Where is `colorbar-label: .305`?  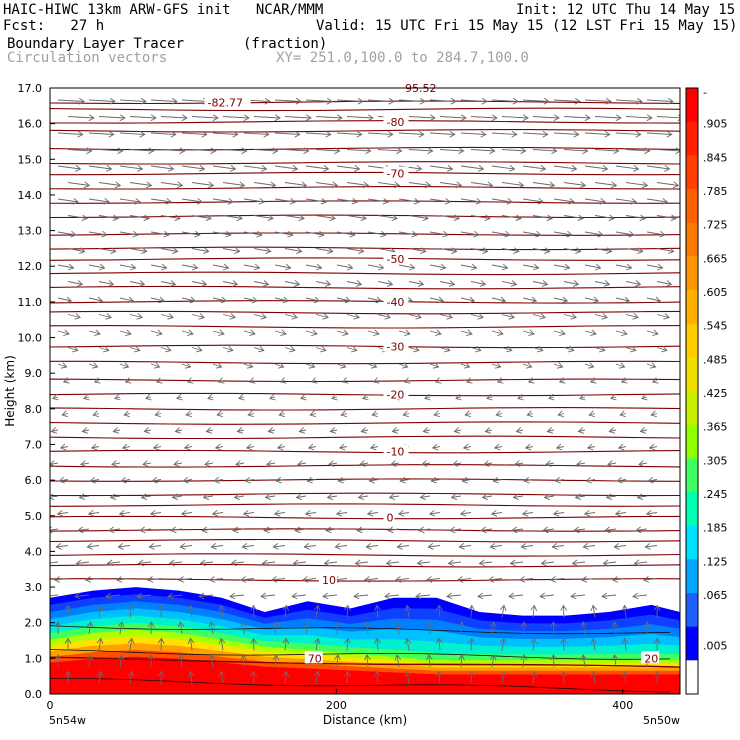 colorbar-label: .305 is located at coordinates (715, 460).